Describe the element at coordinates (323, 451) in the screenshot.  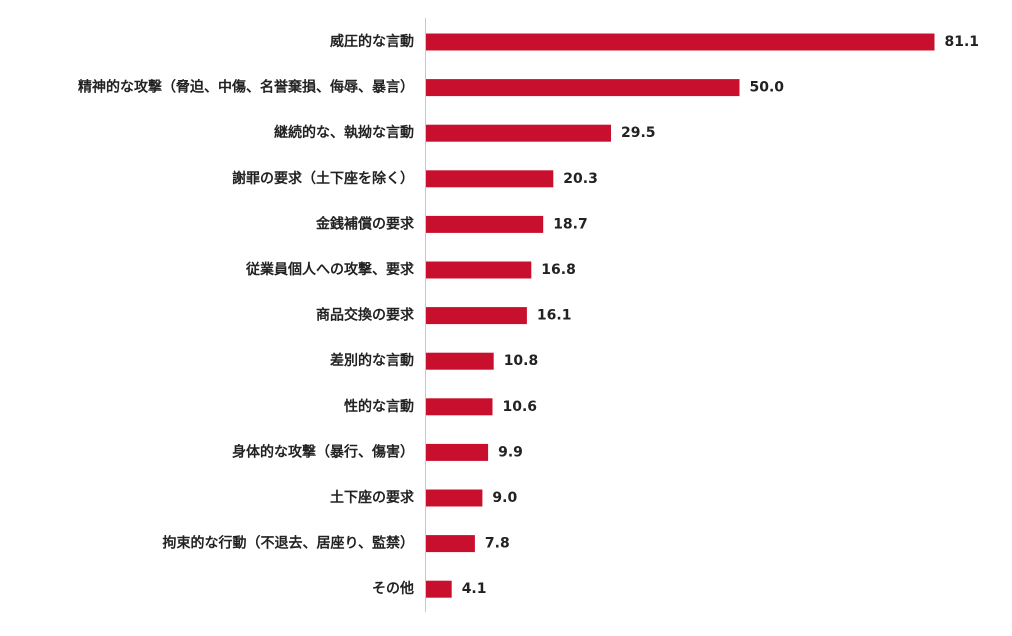
I see `category-label: 身体的な攻撃（暴行、傷害）` at that location.